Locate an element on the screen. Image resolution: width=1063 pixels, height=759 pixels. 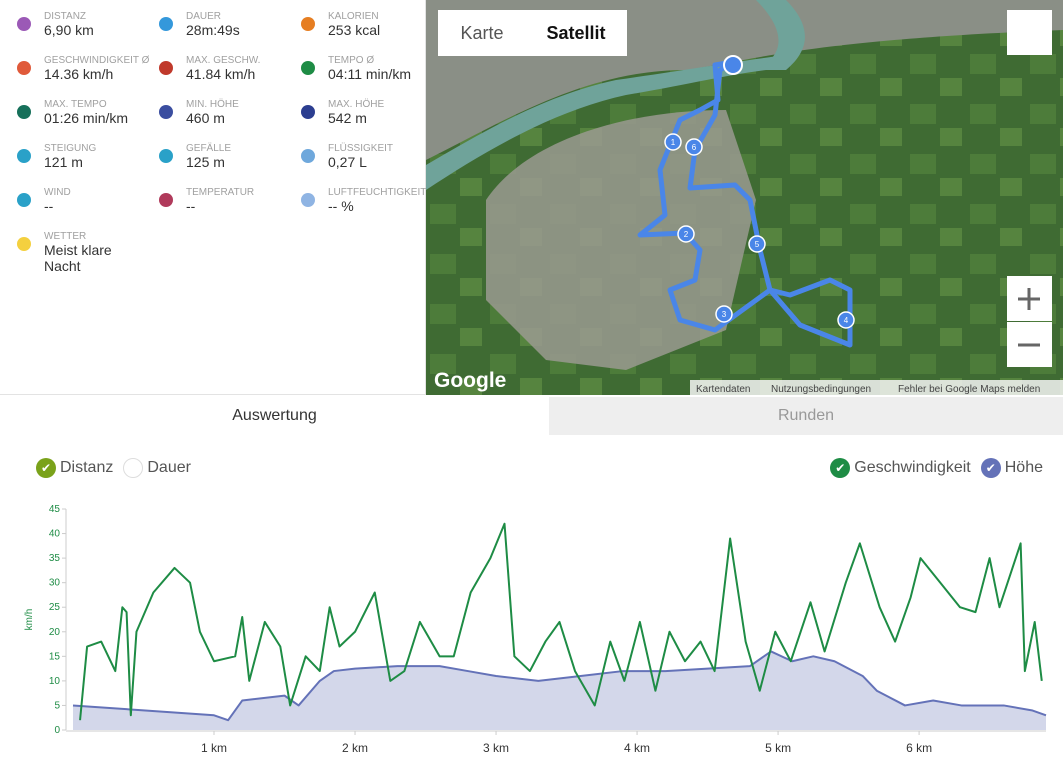
stat-label: WETTER is located at coordinates (65, 236).